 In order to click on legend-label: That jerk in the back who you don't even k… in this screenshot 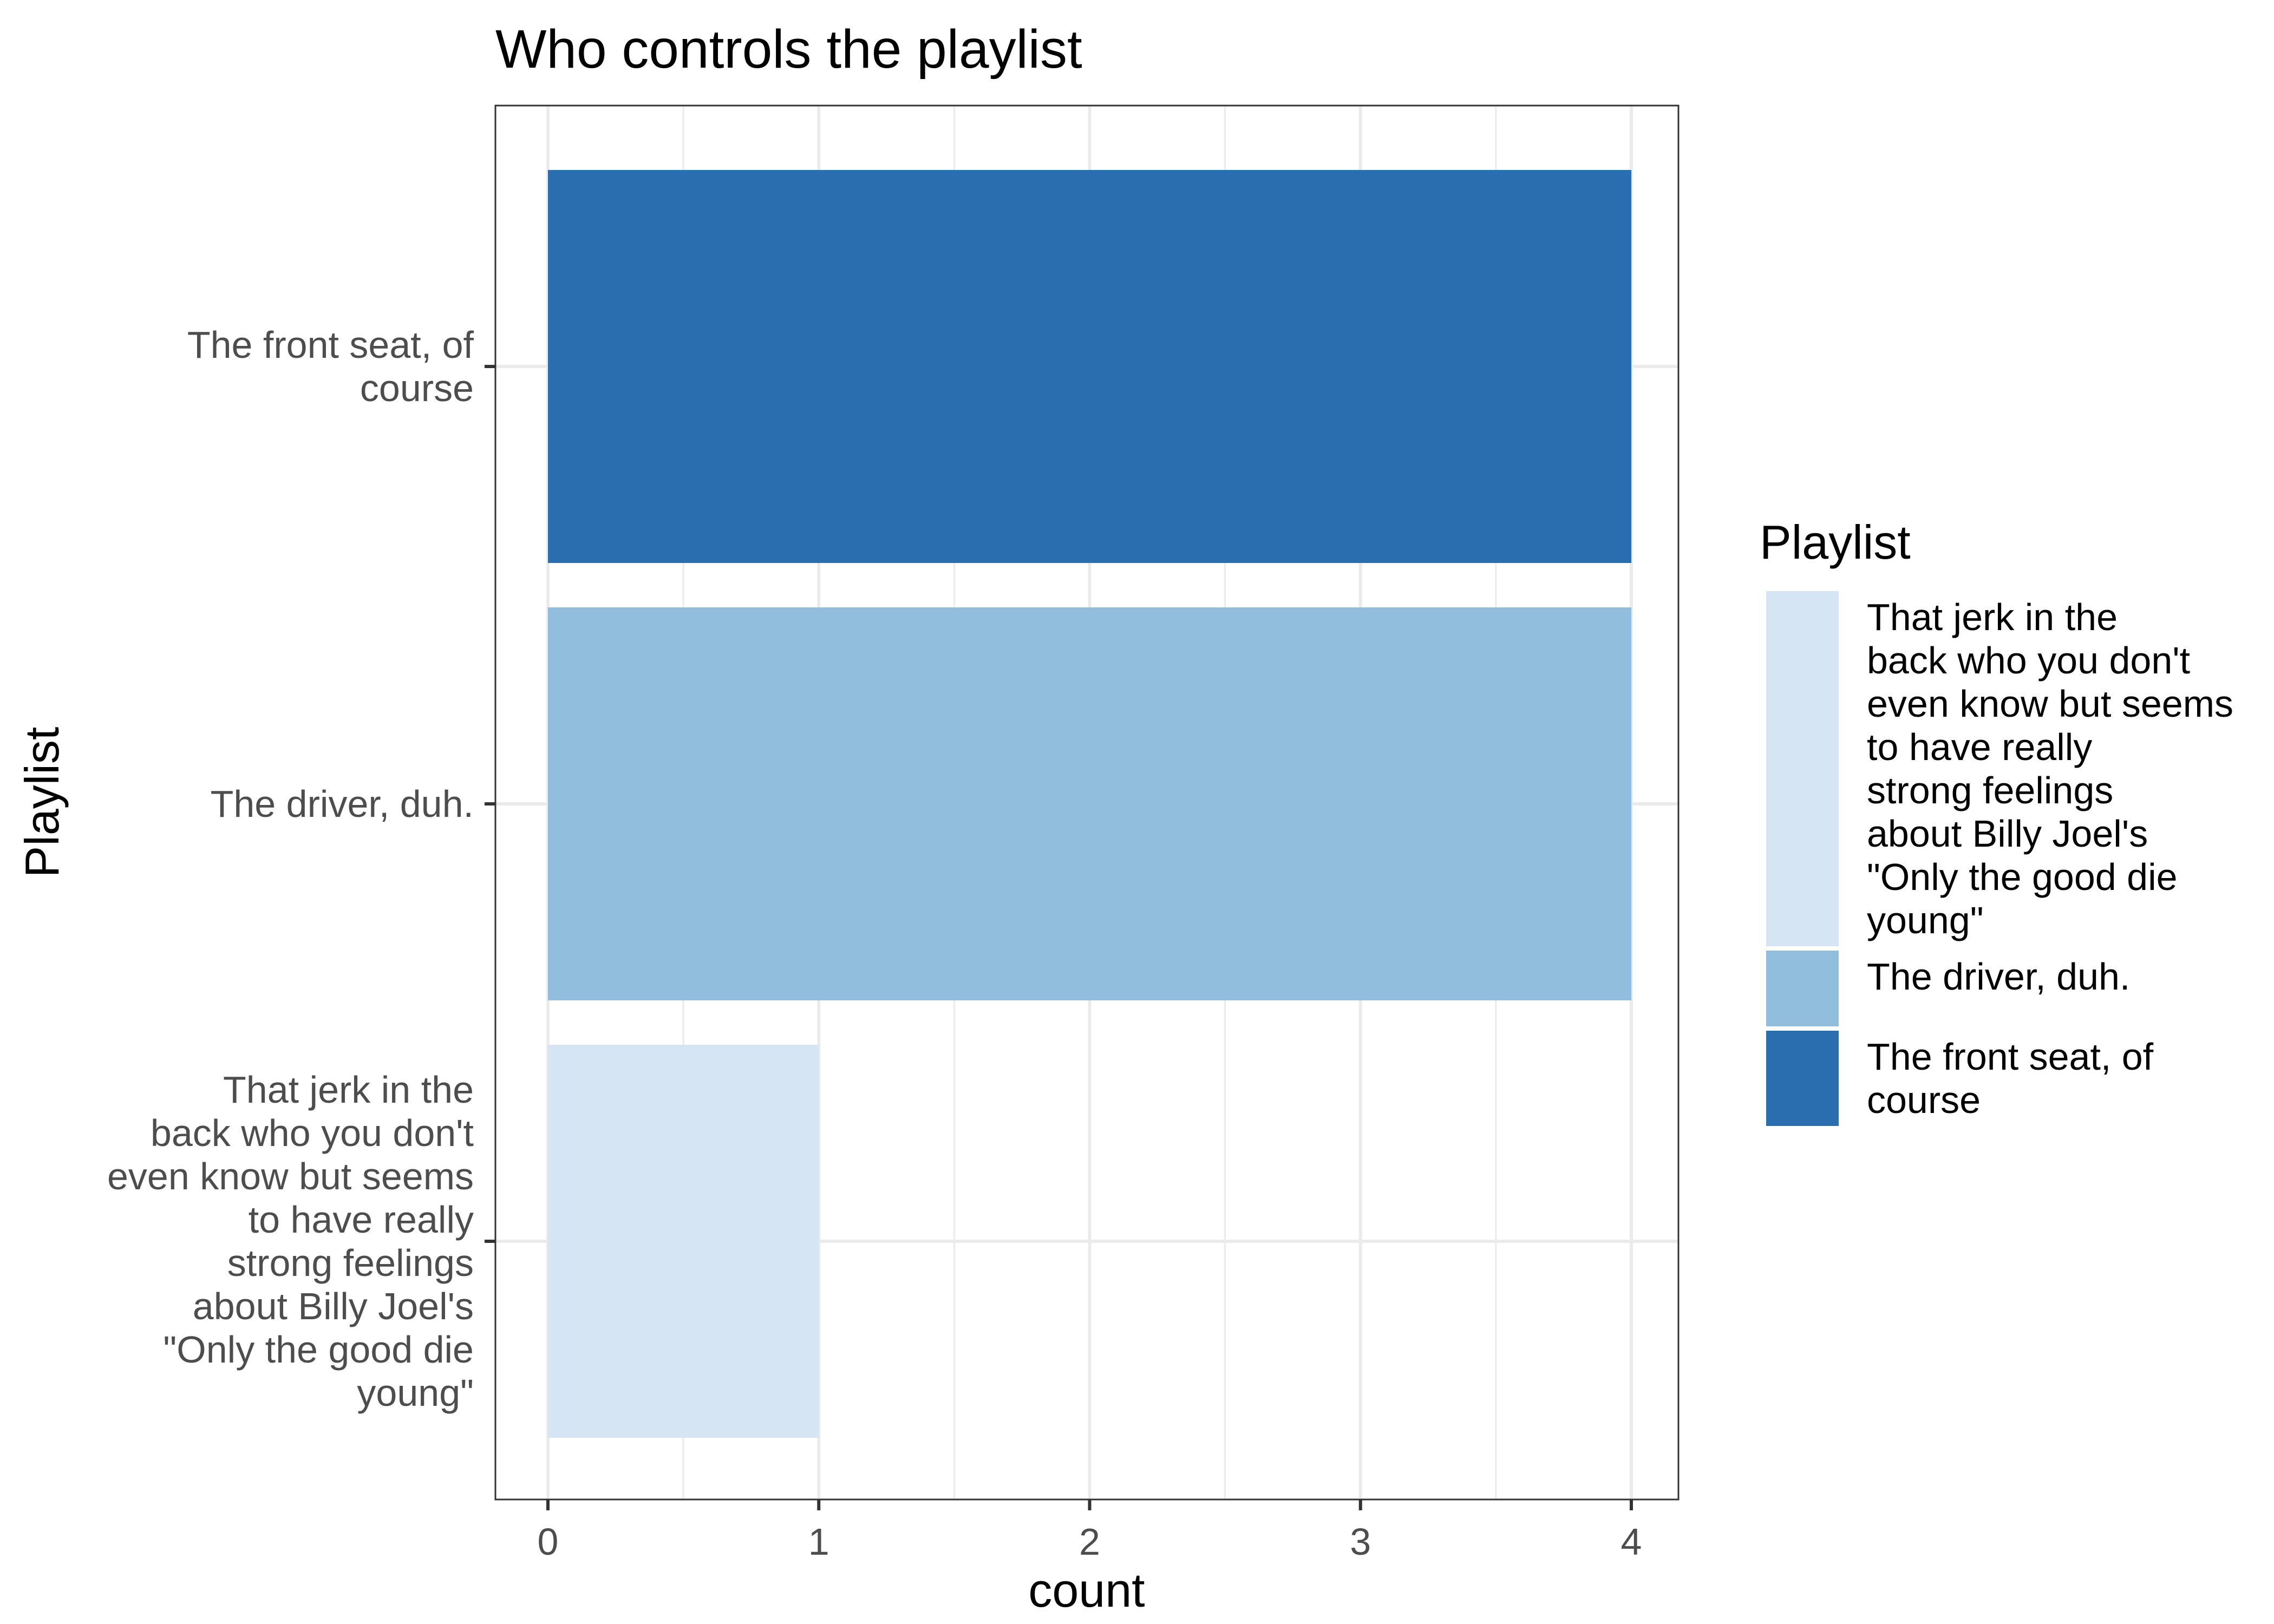, I will do `click(2050, 768)`.